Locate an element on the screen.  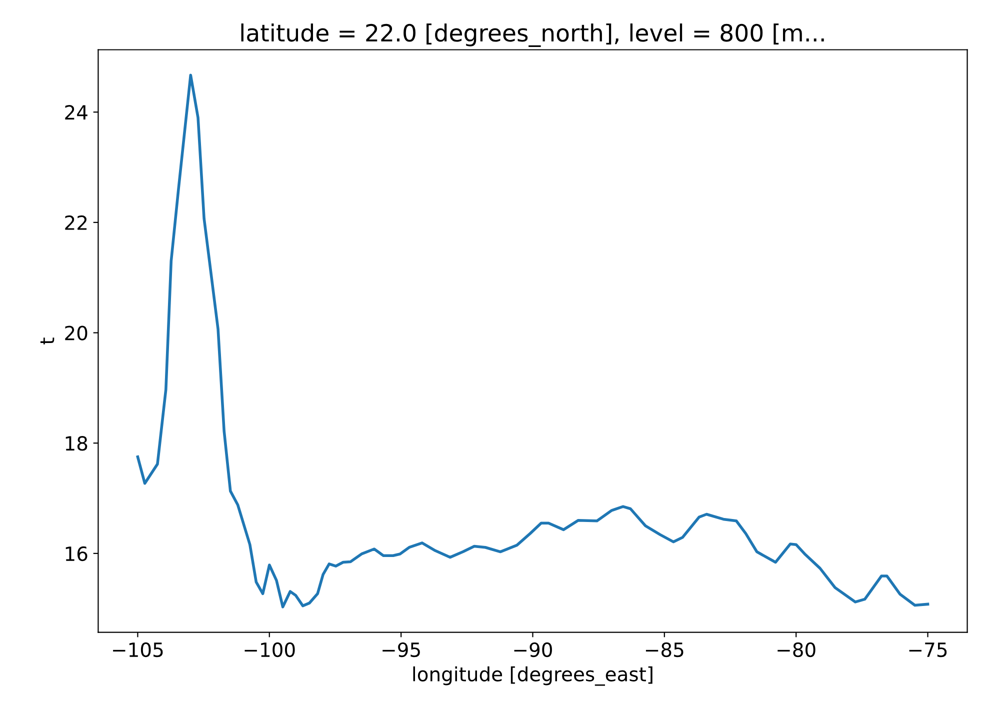
y-tick-label: 18 is located at coordinates (77, 443).